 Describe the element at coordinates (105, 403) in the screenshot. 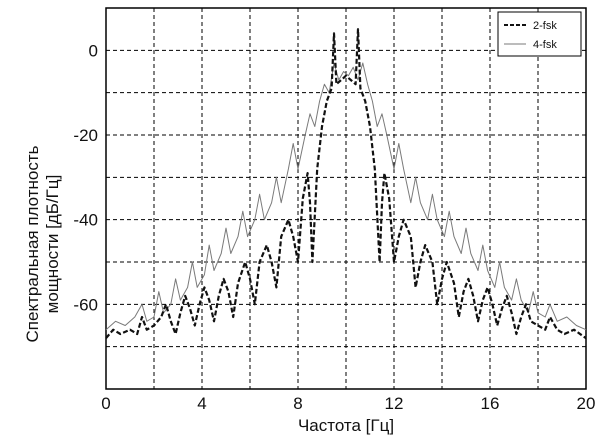

I see `x-tick-label: 0` at that location.